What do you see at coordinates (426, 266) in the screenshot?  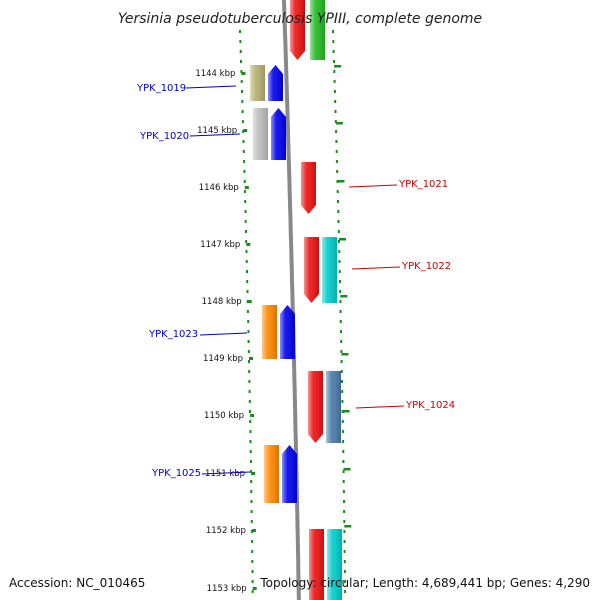 I see `gene-label: YPK_1022` at bounding box center [426, 266].